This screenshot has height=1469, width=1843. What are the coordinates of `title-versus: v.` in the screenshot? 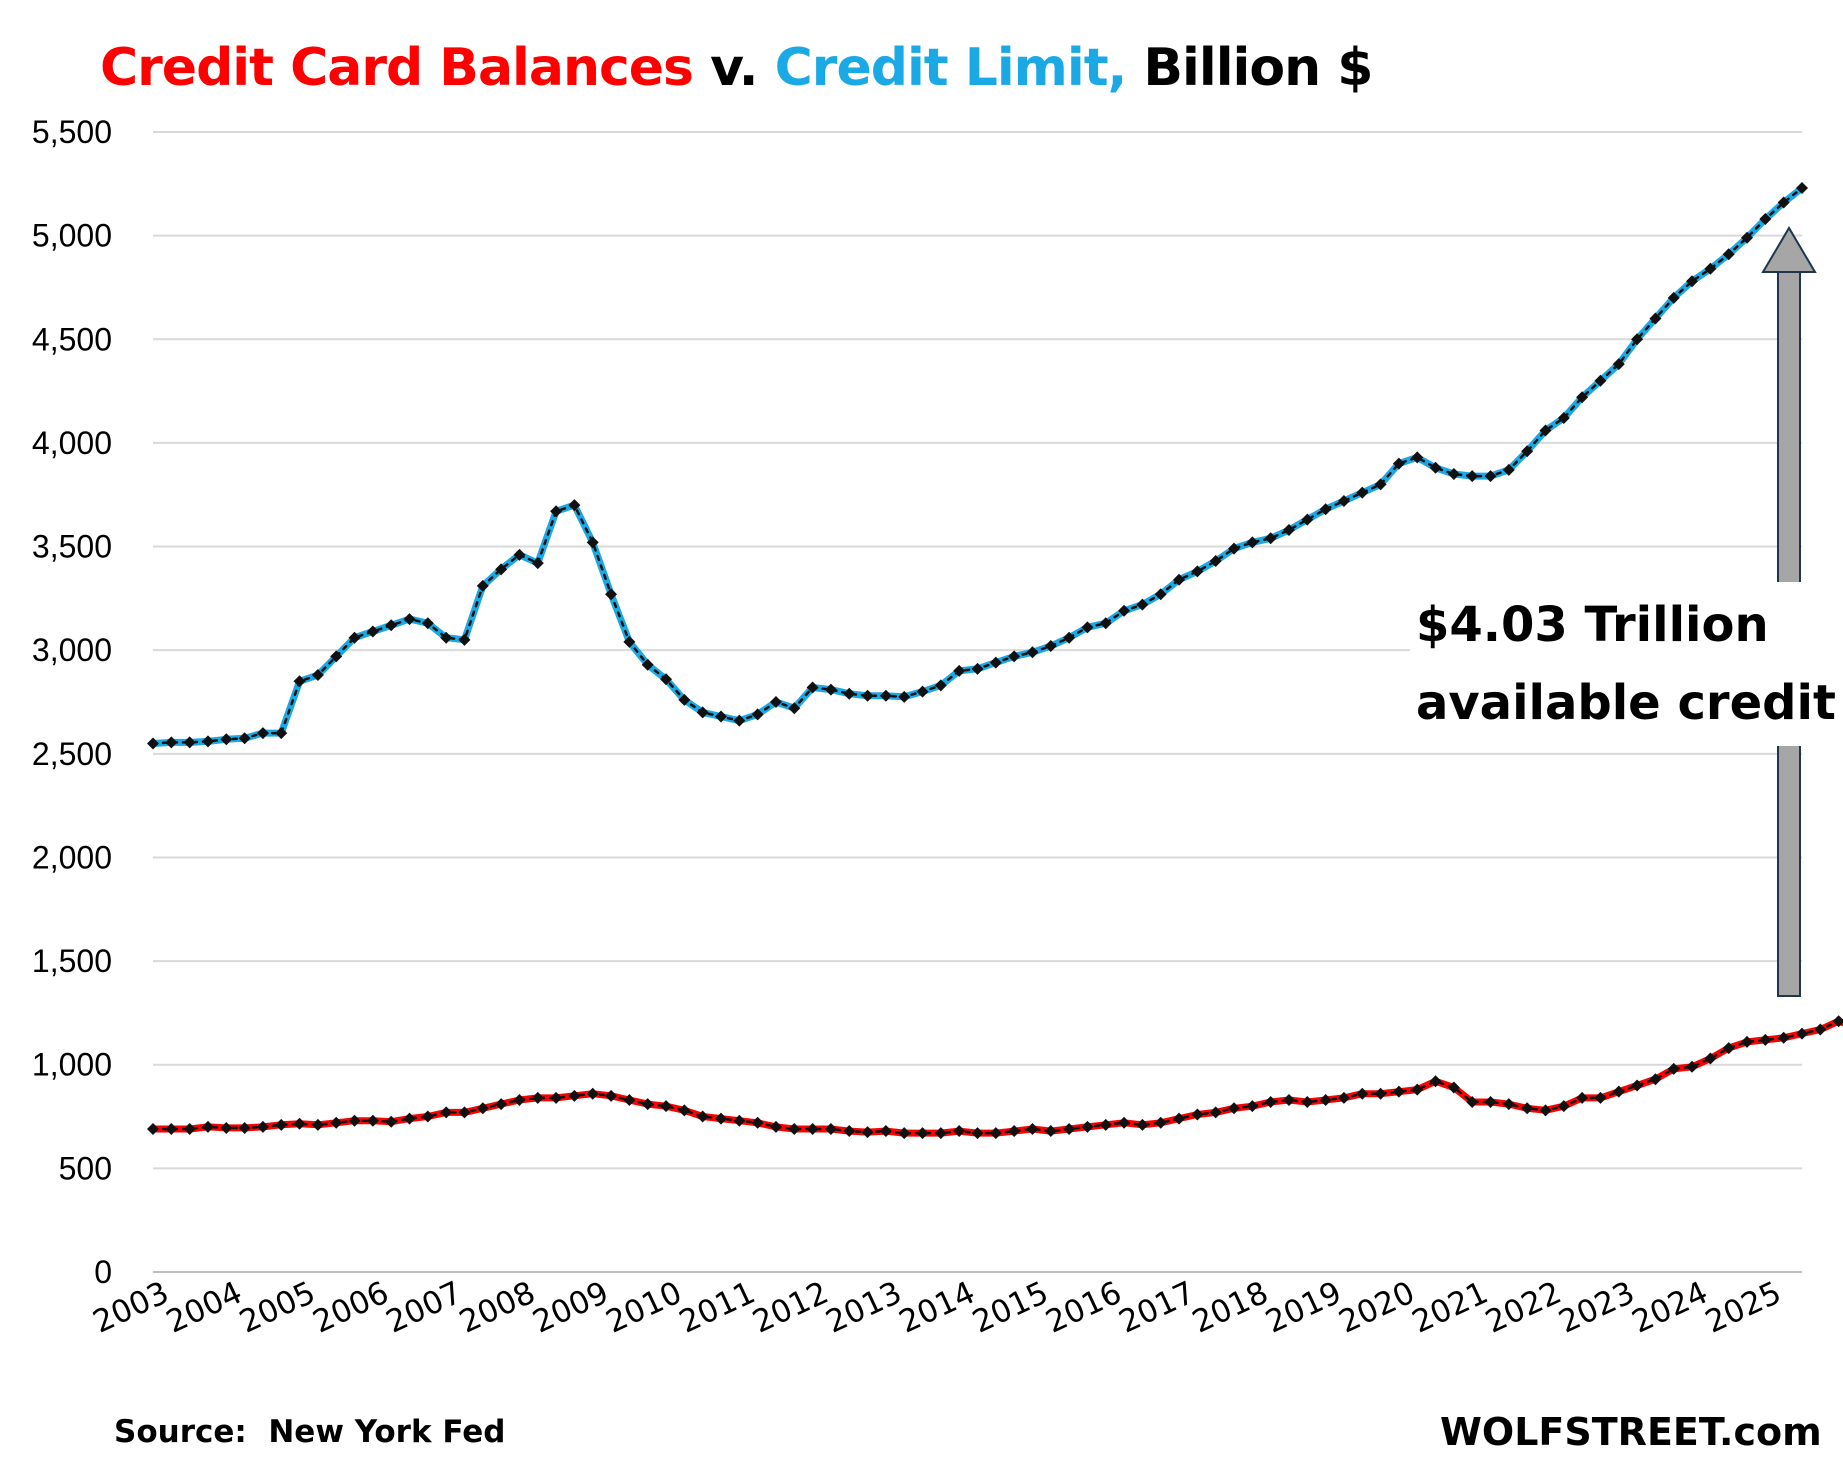 It's located at (734, 68).